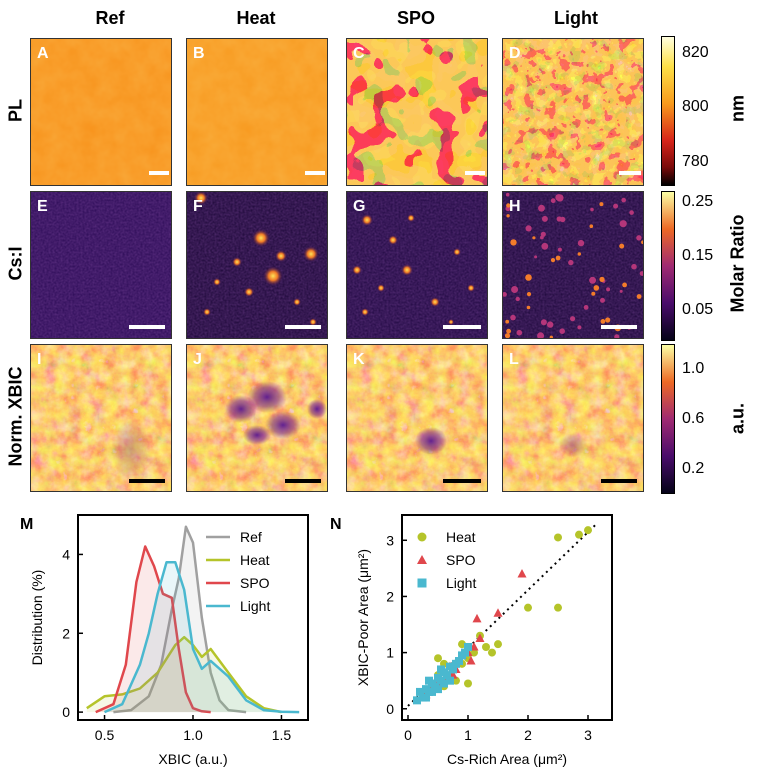 The image size is (774, 772). Describe the element at coordinates (698, 255) in the screenshot. I see `colorbar-tick: 0.15` at that location.